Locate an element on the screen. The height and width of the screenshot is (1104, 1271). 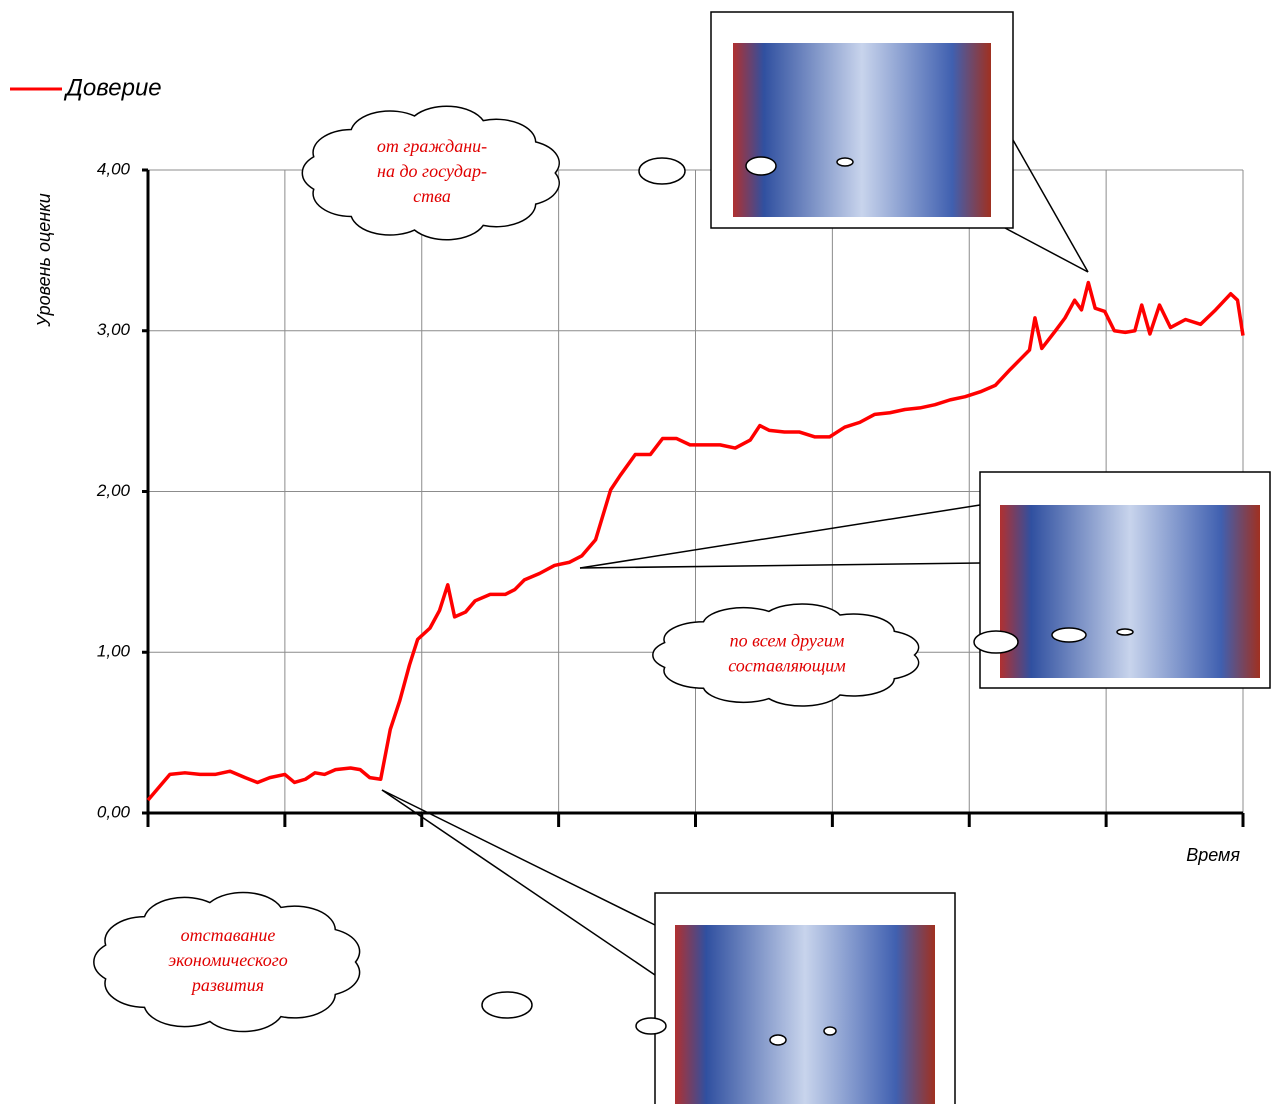
y-tick-label: 2,00 is located at coordinates (113, 490).